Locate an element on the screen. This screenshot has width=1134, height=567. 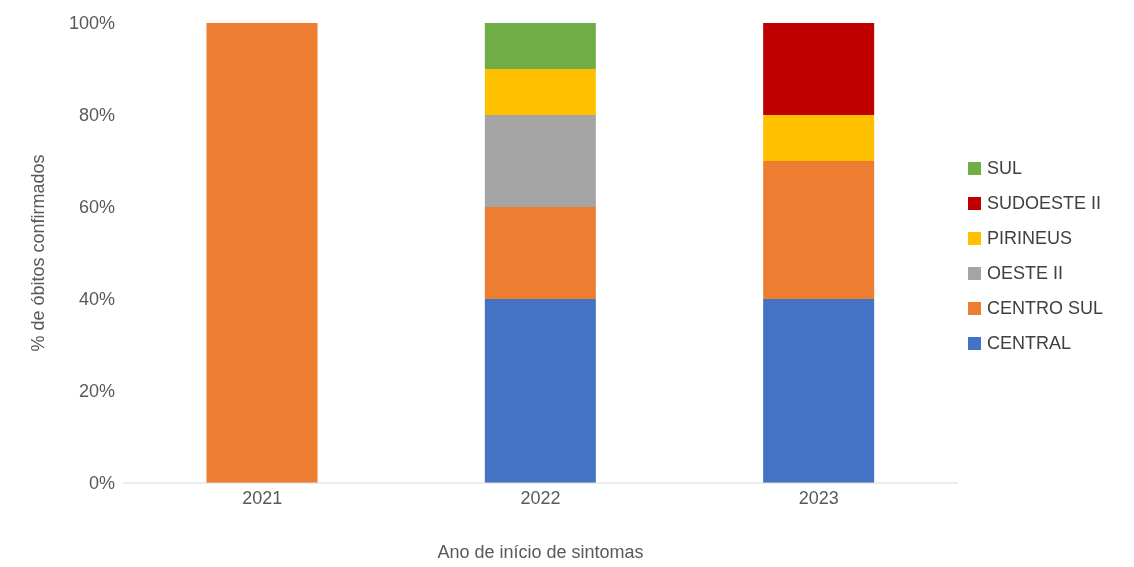
x-tick-label: 2023 is located at coordinates (818, 497).